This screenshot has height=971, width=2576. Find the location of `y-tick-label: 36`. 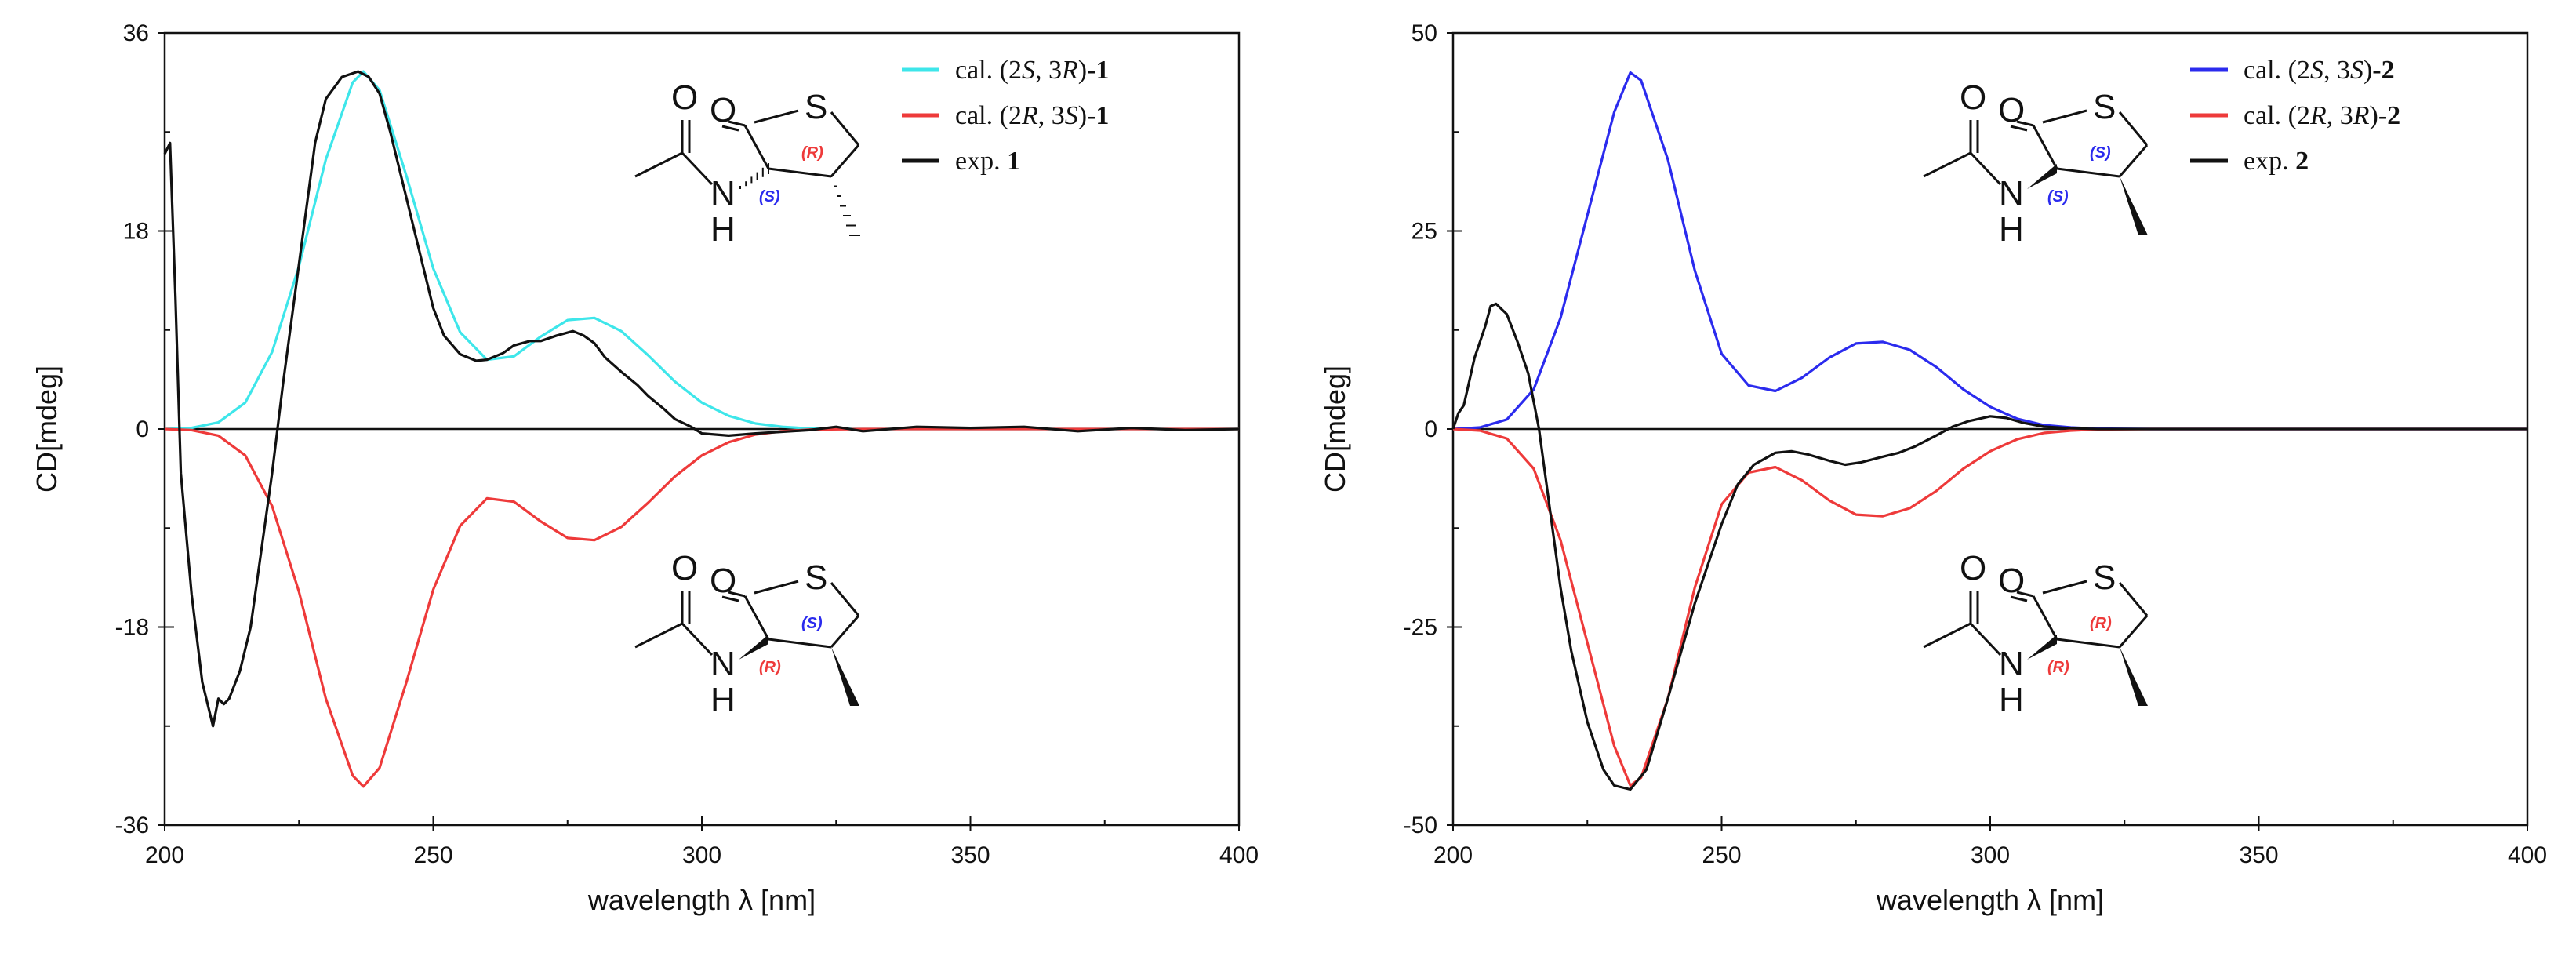

y-tick-label: 36 is located at coordinates (136, 33).